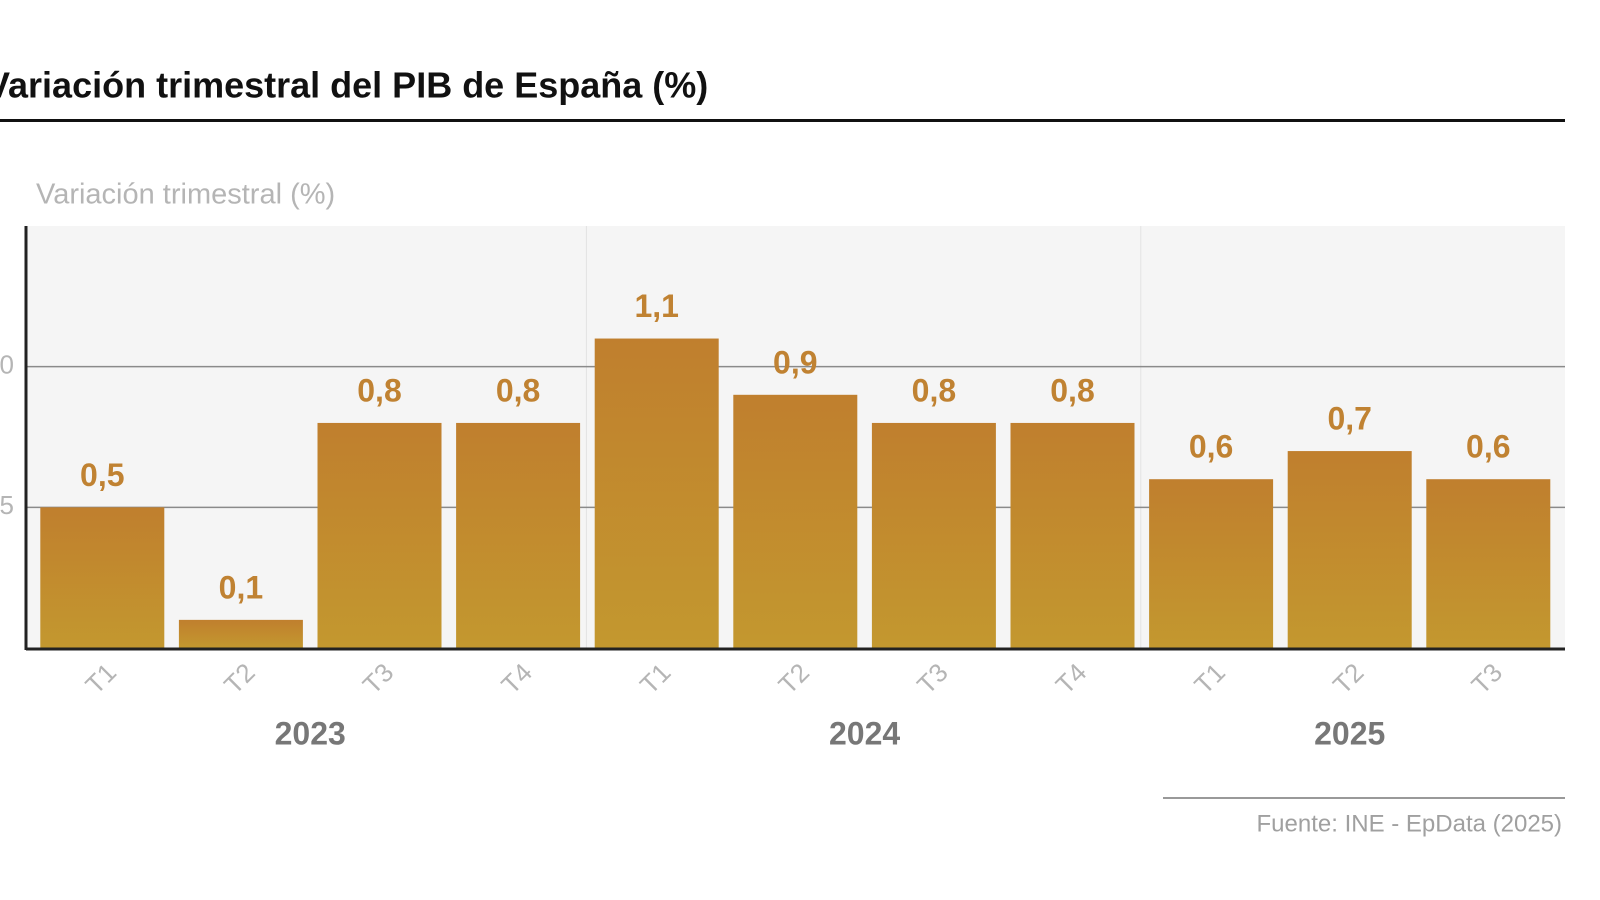 This screenshot has width=1600, height=900. What do you see at coordinates (782, 120) in the screenshot?
I see `title-rule` at bounding box center [782, 120].